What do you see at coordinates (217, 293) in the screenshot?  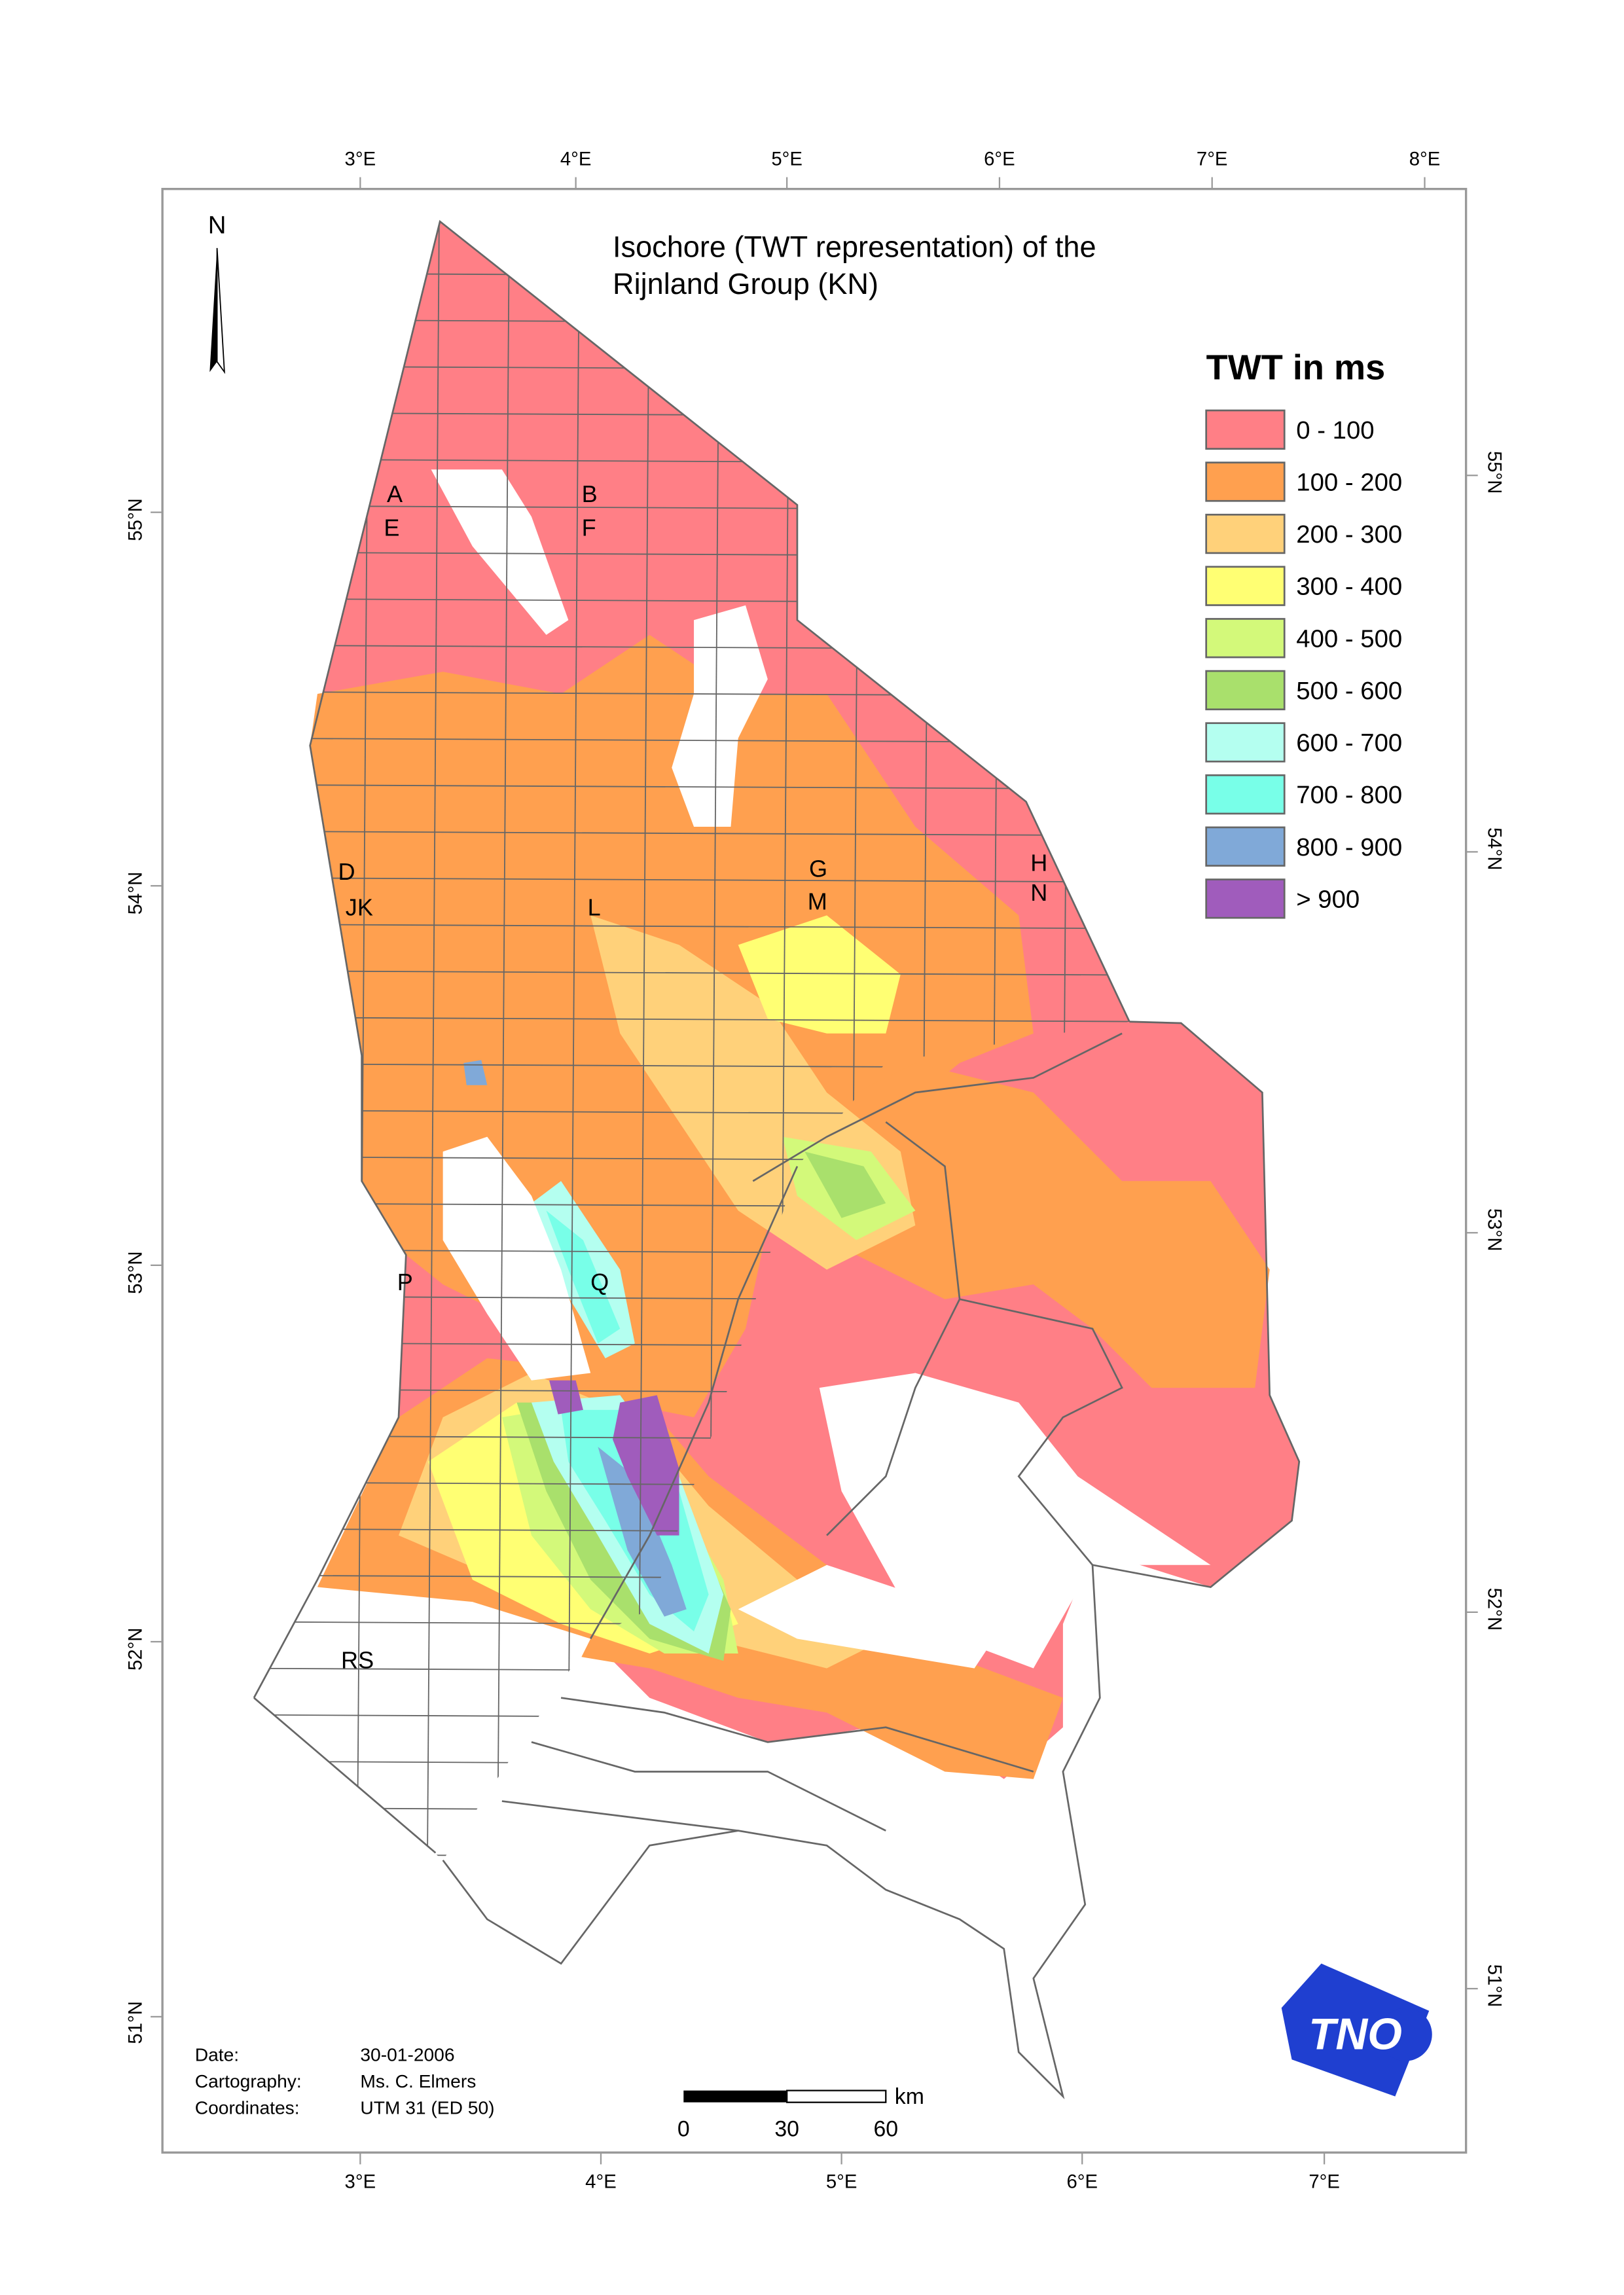 I see `north-arrow: N` at bounding box center [217, 293].